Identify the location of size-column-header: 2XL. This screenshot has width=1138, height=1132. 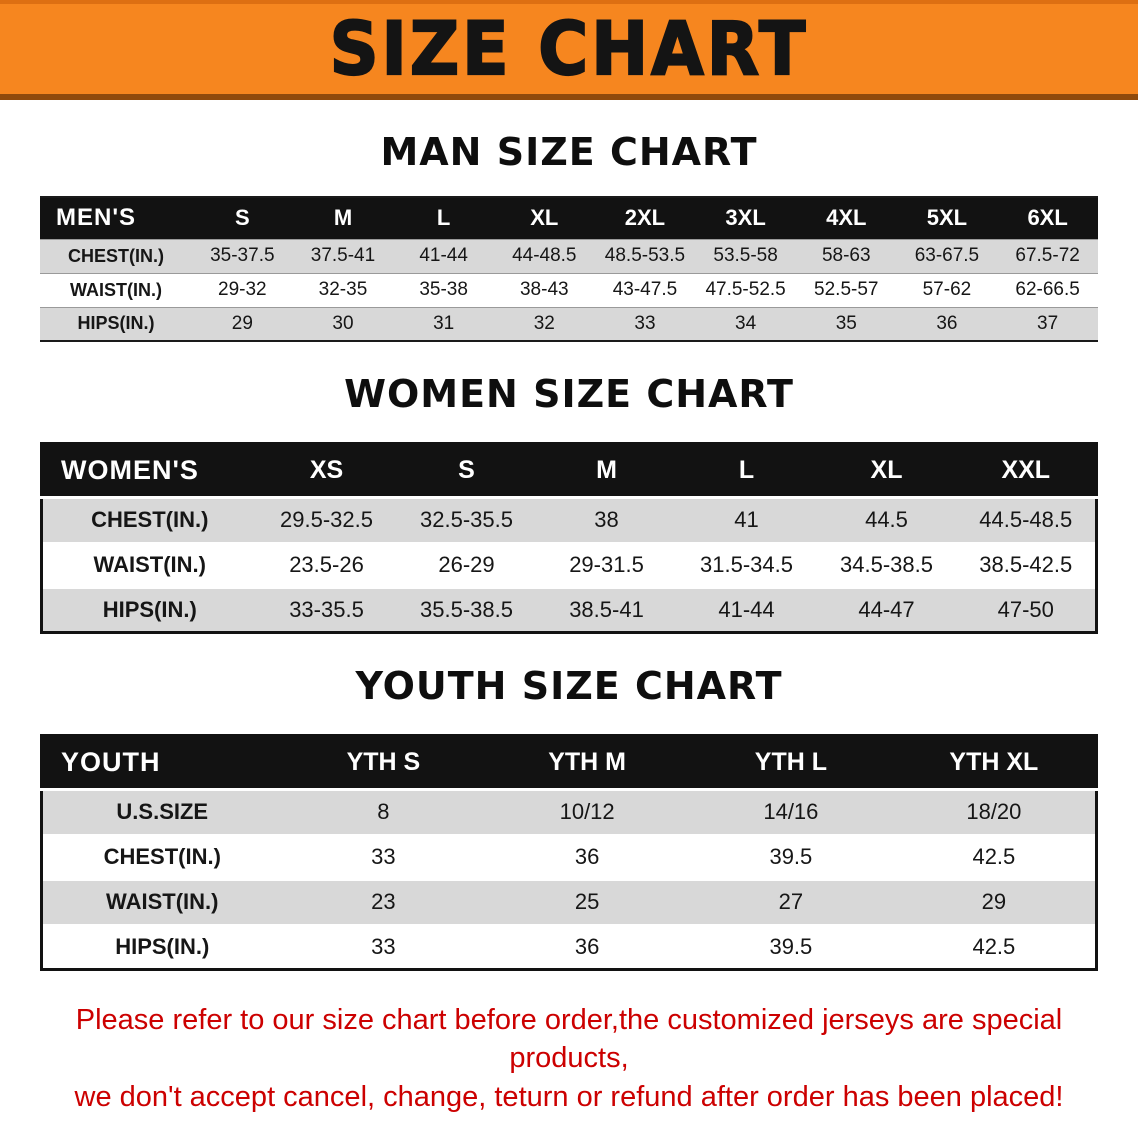
(645, 218).